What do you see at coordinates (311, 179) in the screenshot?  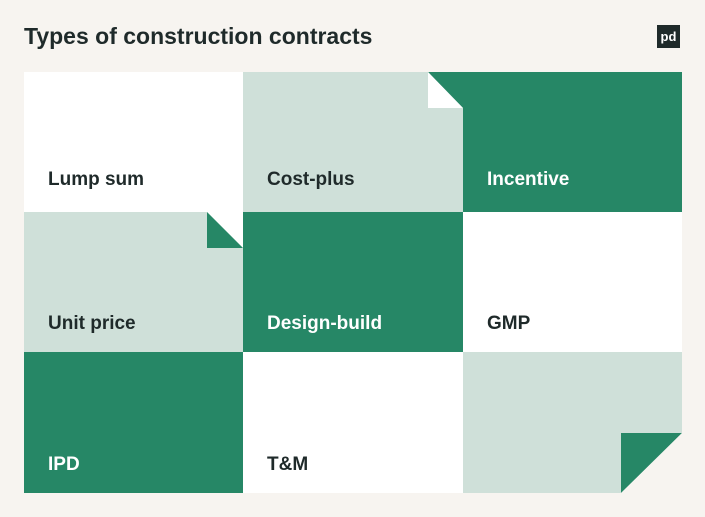 I see `cell-label: Cost-plus` at bounding box center [311, 179].